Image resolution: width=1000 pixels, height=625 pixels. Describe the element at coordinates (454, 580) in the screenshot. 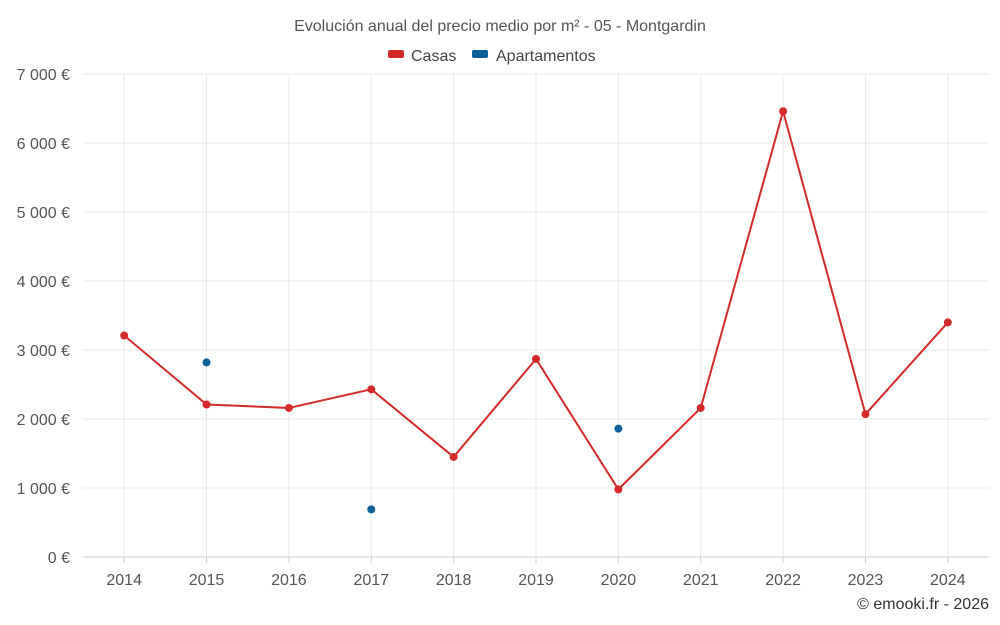

I see `x-tick-label: 2018` at that location.